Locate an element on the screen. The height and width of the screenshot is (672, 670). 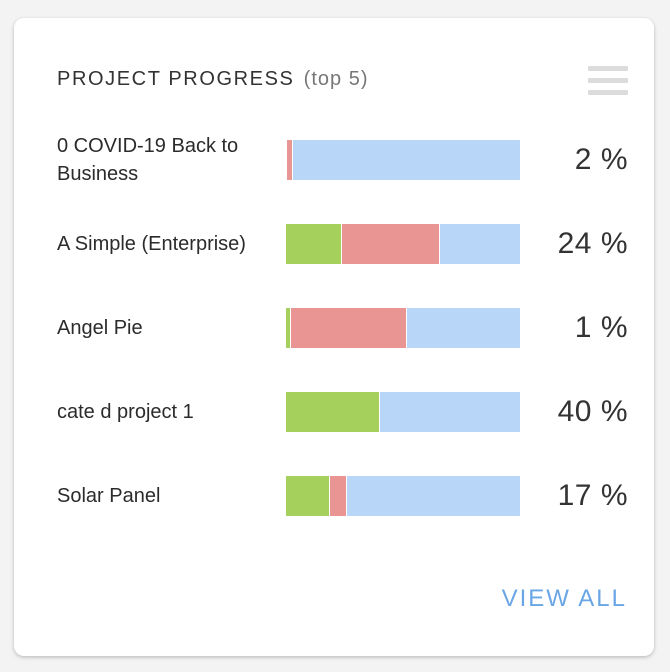
project-percent: 24 % is located at coordinates (592, 243).